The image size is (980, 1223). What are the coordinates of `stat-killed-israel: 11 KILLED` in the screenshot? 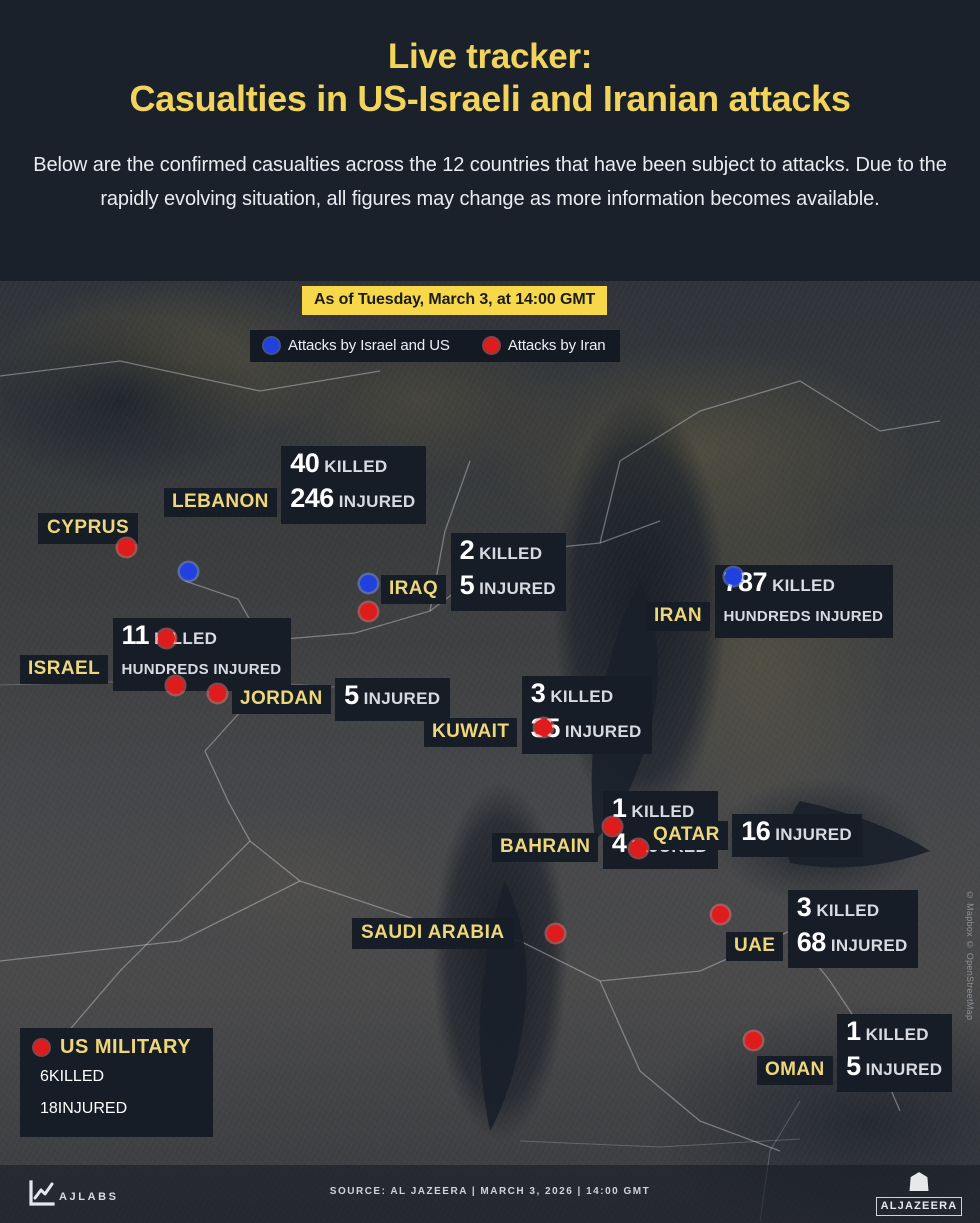 It's located at (202, 637).